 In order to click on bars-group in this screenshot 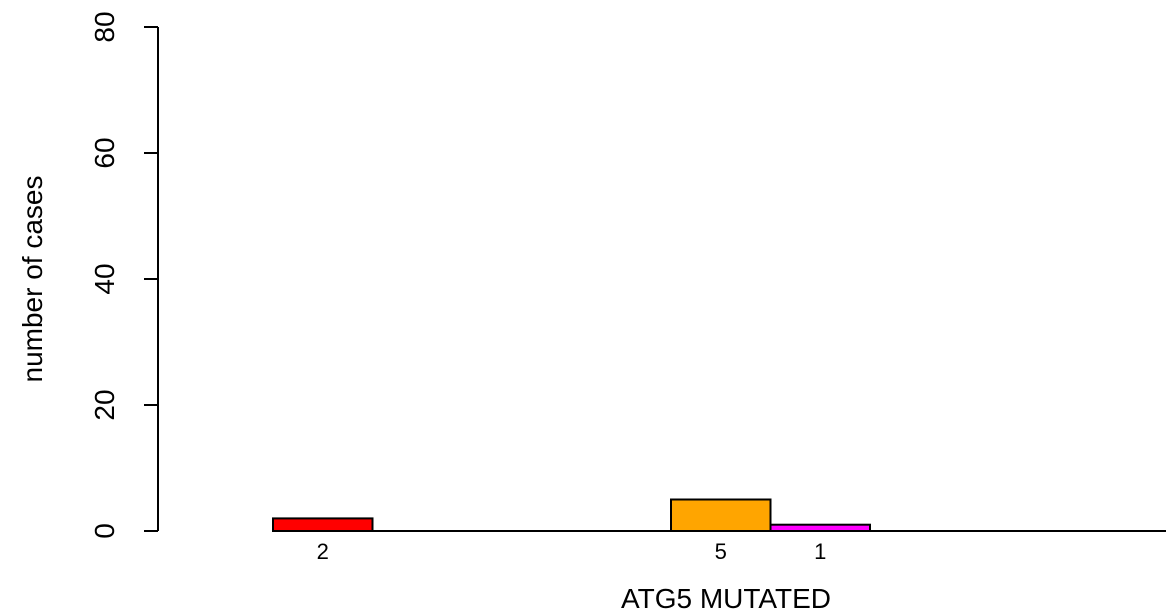, I will do `click(571, 515)`.